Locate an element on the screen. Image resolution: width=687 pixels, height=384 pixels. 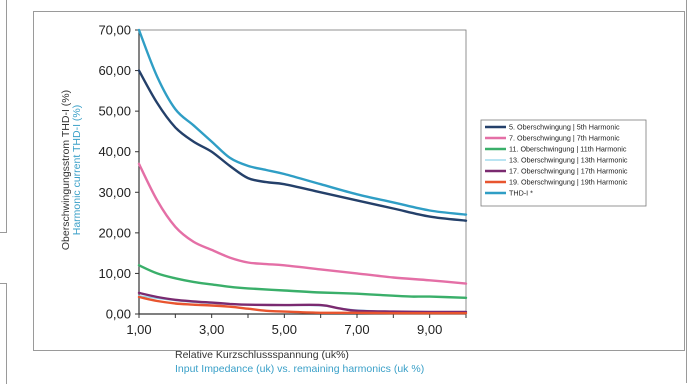
y-tick-label: 30,00 is located at coordinates (114, 192).